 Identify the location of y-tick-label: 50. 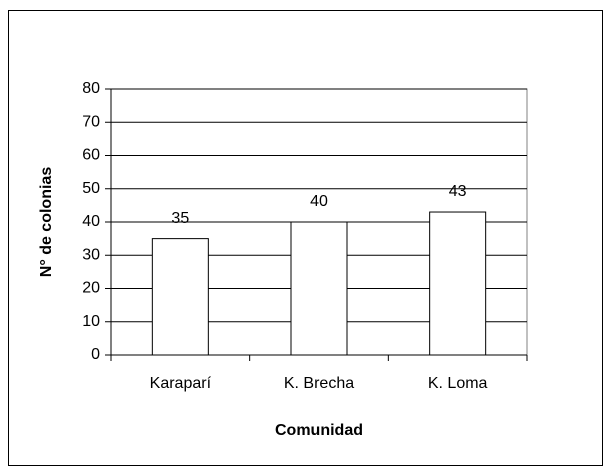
(91, 188).